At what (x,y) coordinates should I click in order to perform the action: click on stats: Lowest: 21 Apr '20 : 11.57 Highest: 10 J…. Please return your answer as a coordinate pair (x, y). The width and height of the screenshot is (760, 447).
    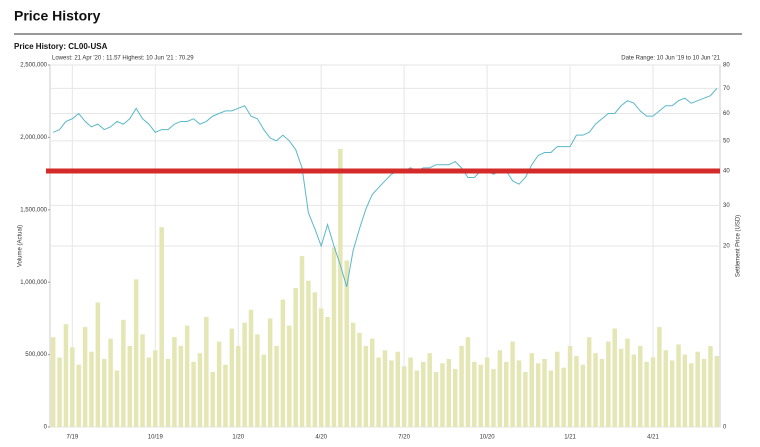
    Looking at the image, I should click on (123, 59).